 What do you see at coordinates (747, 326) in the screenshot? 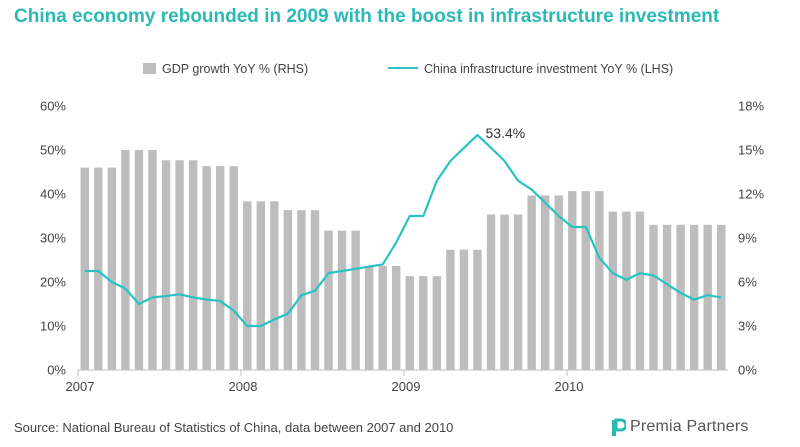
I see `y-right-tick-label: 3%` at bounding box center [747, 326].